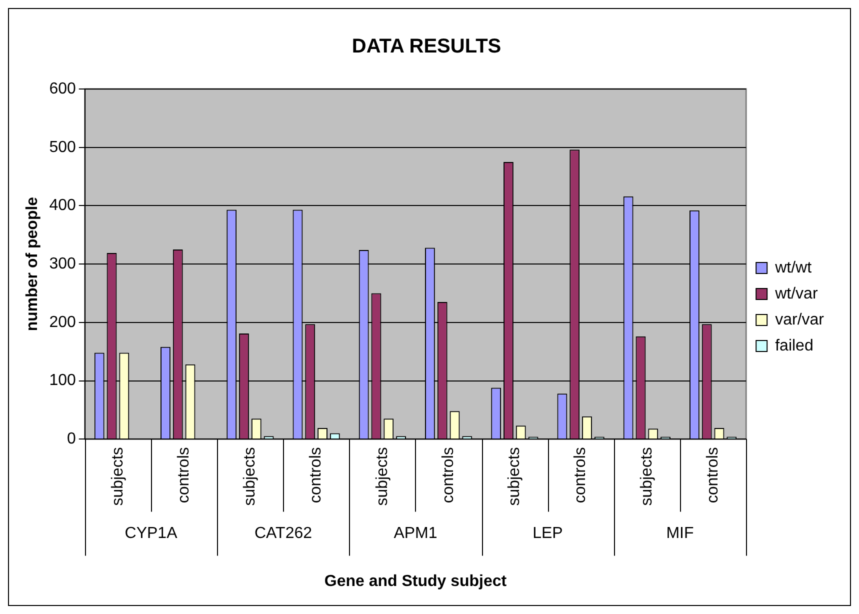  What do you see at coordinates (796, 293) in the screenshot?
I see `legend-label: wt/var` at bounding box center [796, 293].